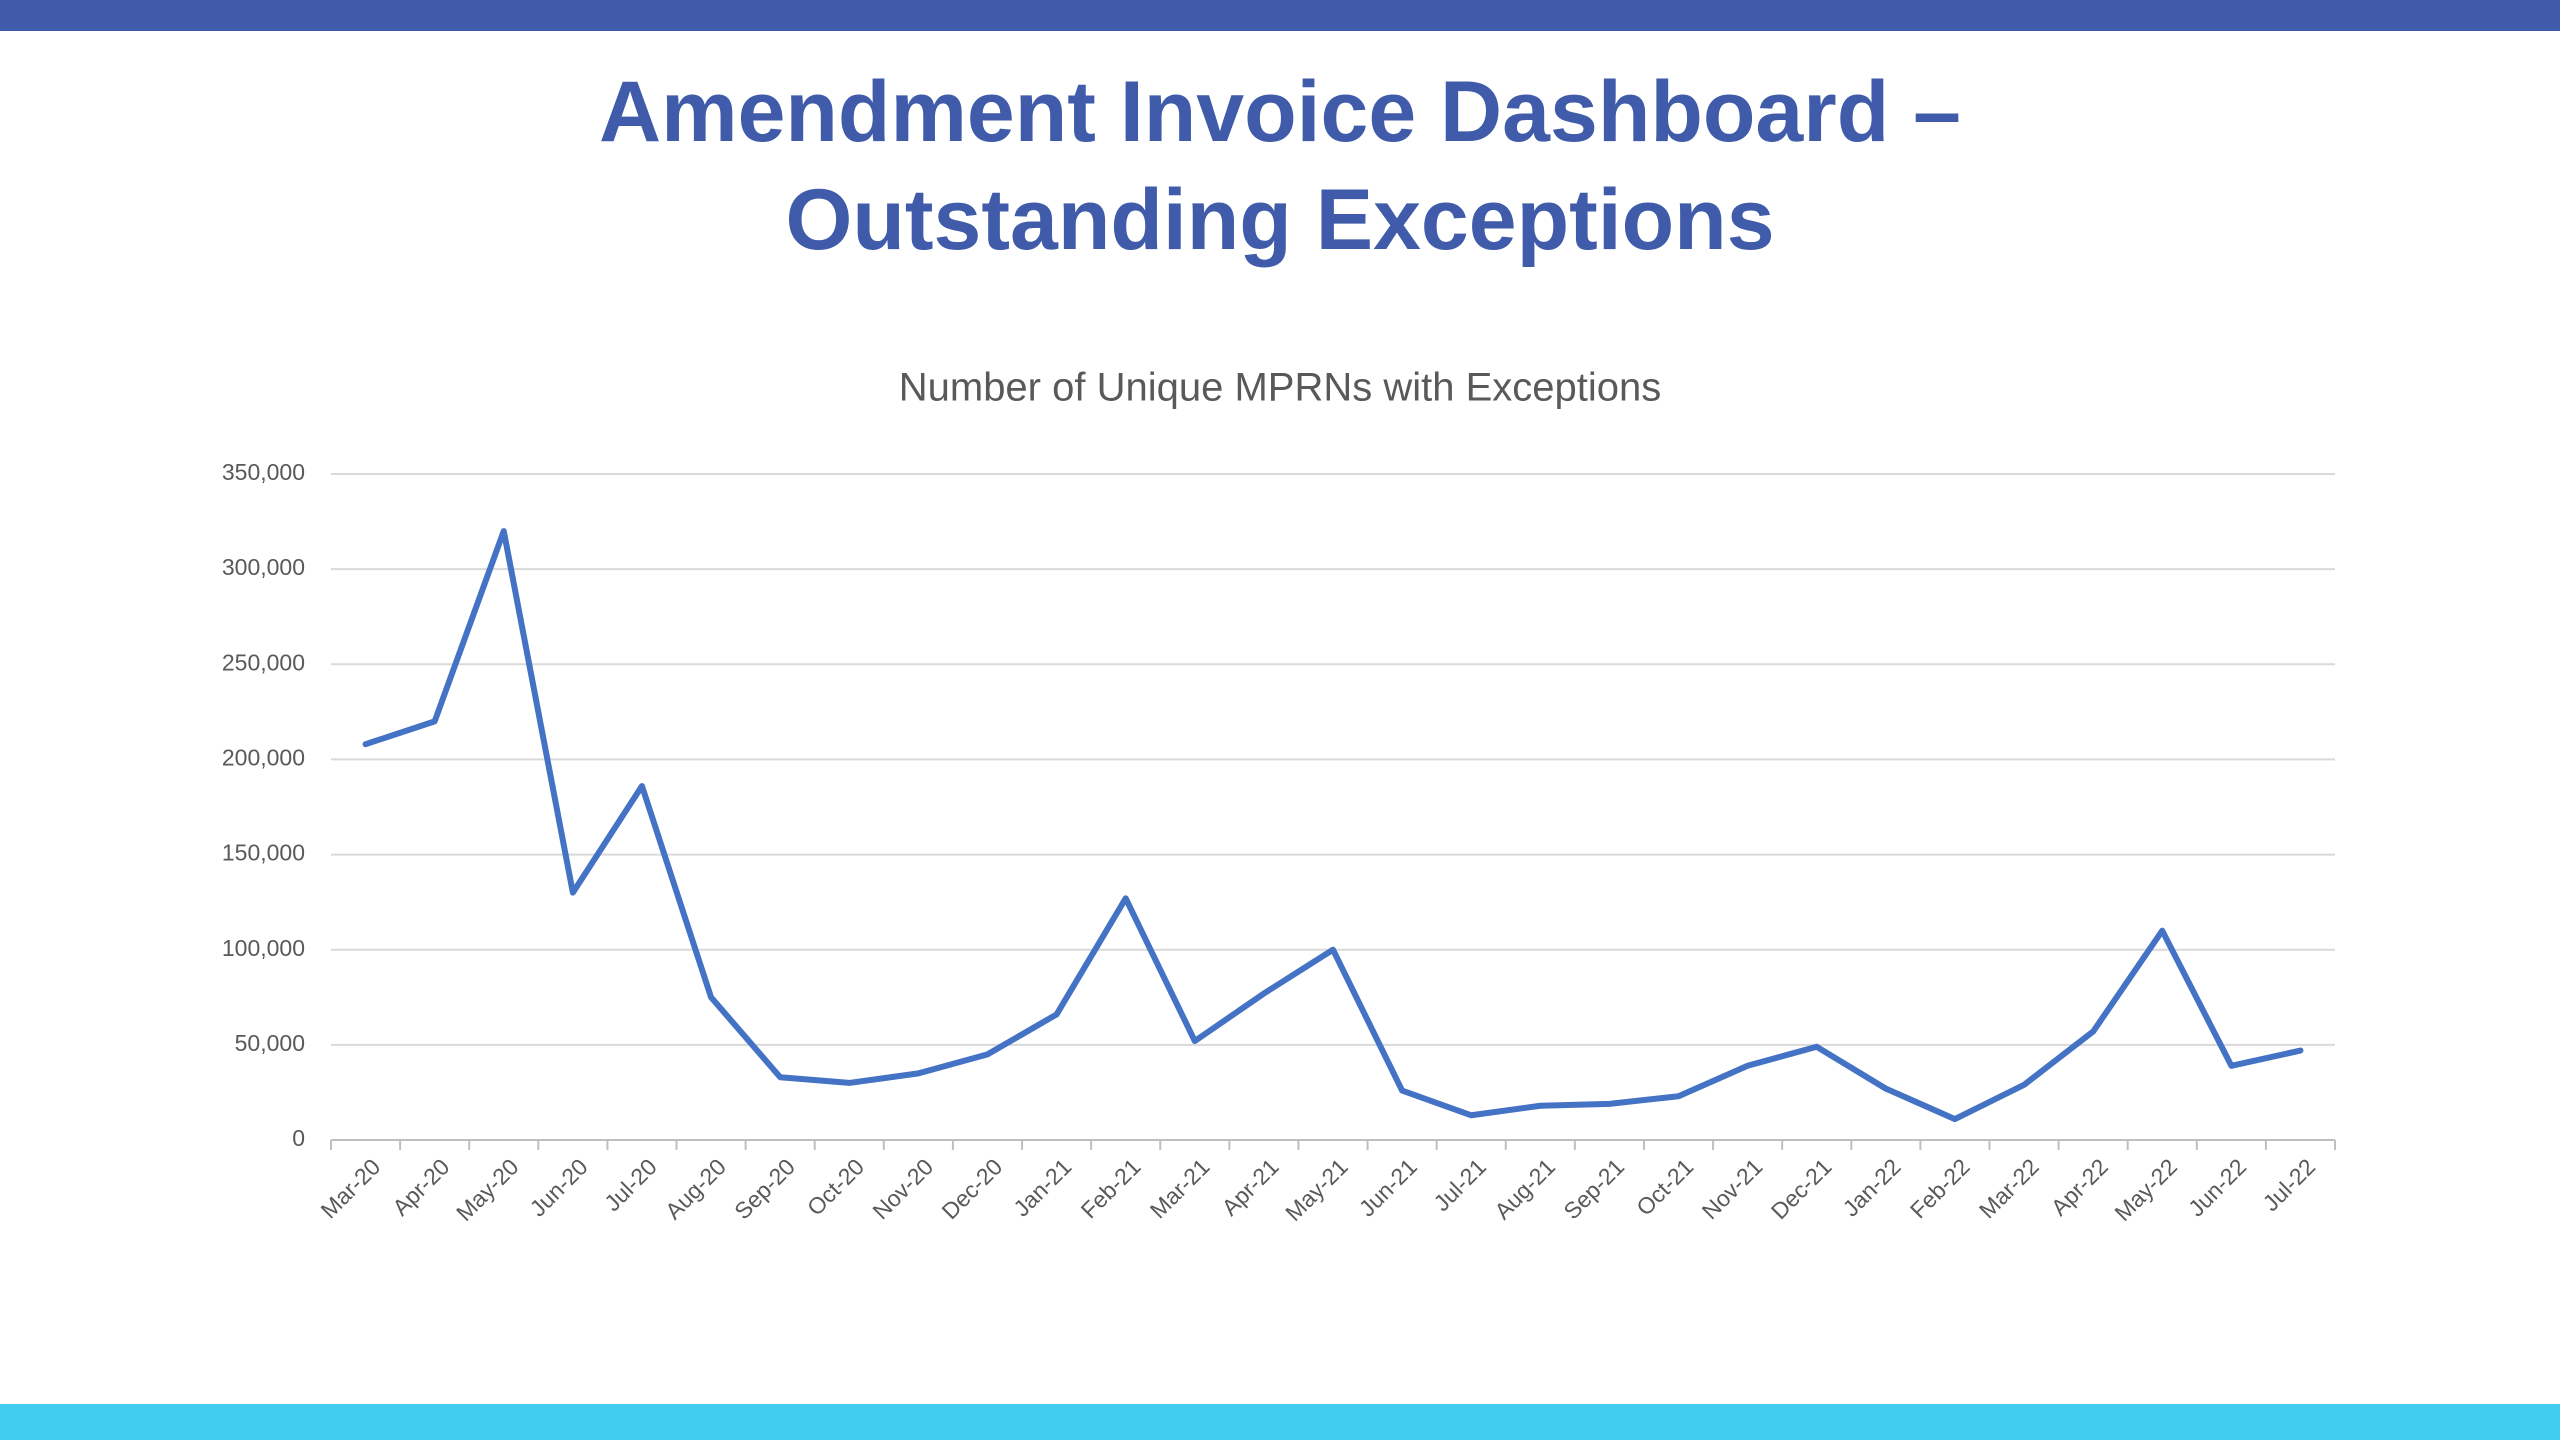  I want to click on x-tick-label: Sep-21, so click(1593, 1188).